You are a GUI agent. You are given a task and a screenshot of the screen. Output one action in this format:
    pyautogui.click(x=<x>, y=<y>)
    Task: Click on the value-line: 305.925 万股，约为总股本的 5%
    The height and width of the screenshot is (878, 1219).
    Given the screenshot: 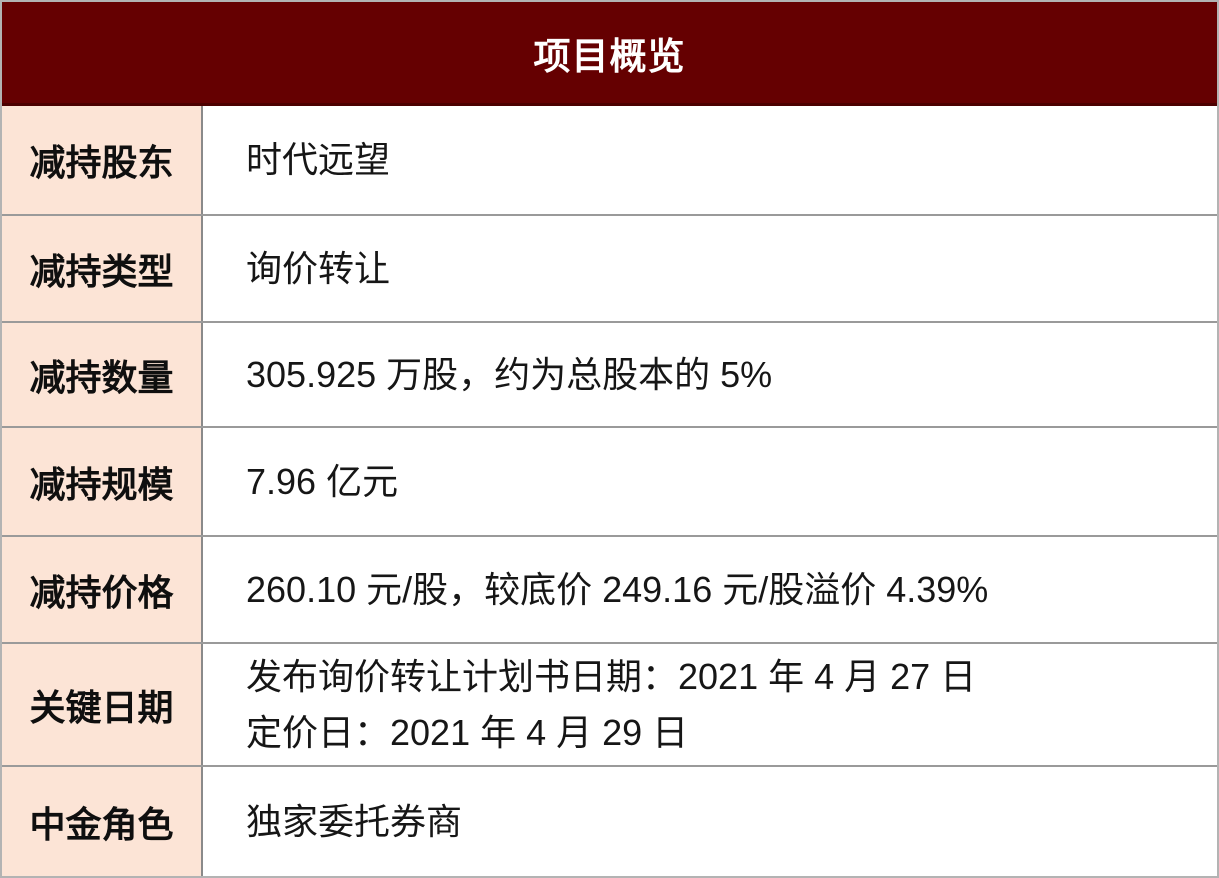 What is the action you would take?
    pyautogui.click(x=509, y=374)
    